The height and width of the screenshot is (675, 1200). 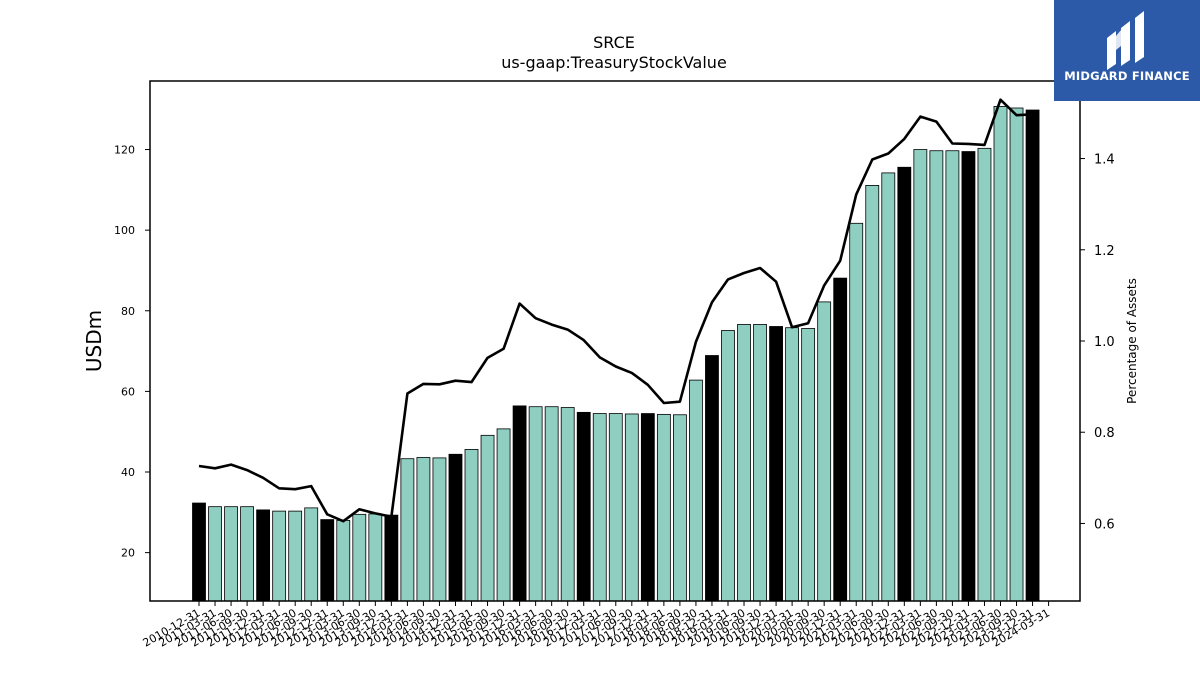 I want to click on y2-tick-label: 0.6, so click(x=1104, y=524).